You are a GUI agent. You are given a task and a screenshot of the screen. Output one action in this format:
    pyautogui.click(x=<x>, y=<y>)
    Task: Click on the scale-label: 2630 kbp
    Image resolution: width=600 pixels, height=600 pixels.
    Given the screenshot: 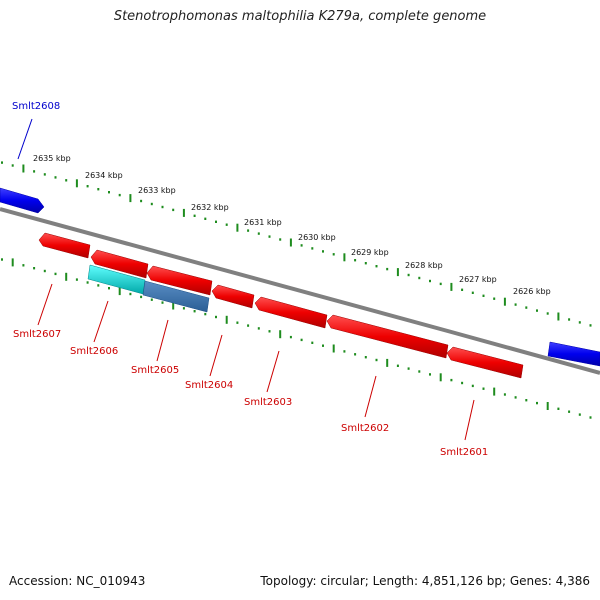 What is the action you would take?
    pyautogui.click(x=317, y=237)
    